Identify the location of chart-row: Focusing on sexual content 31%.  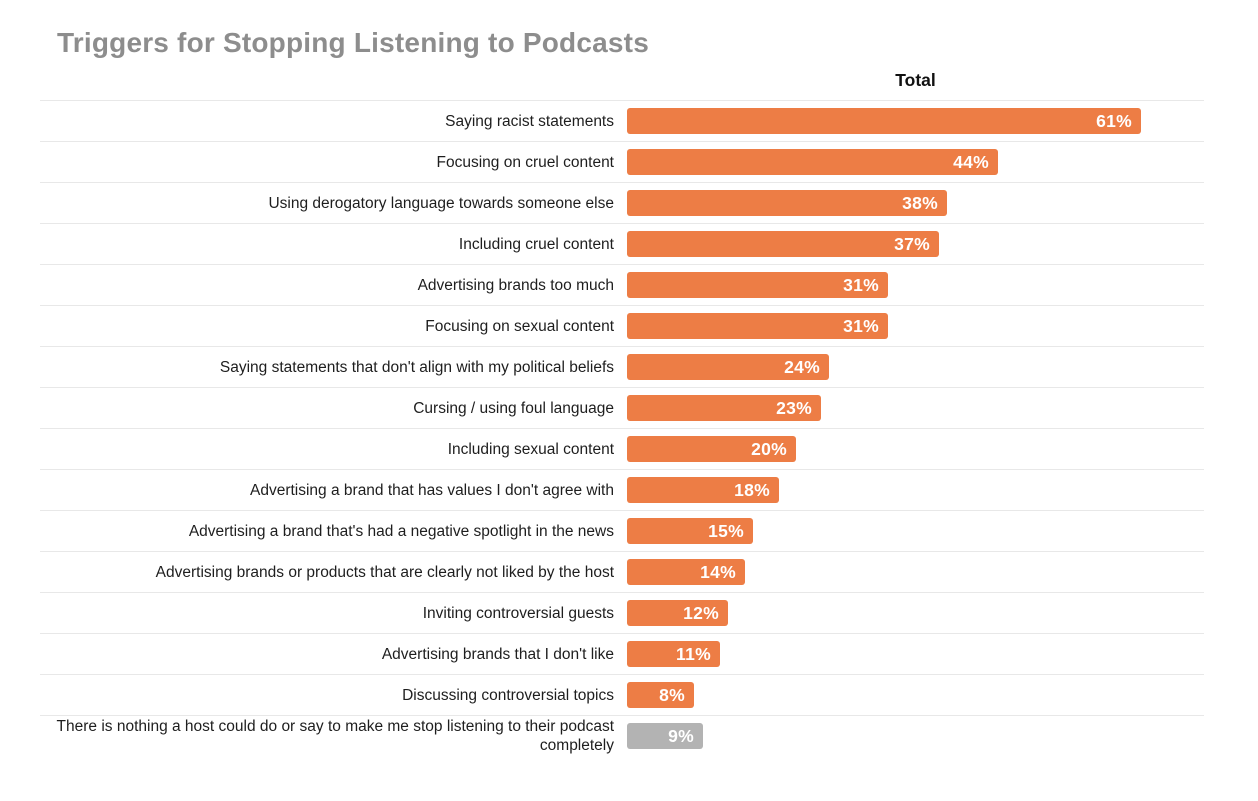
(622, 325).